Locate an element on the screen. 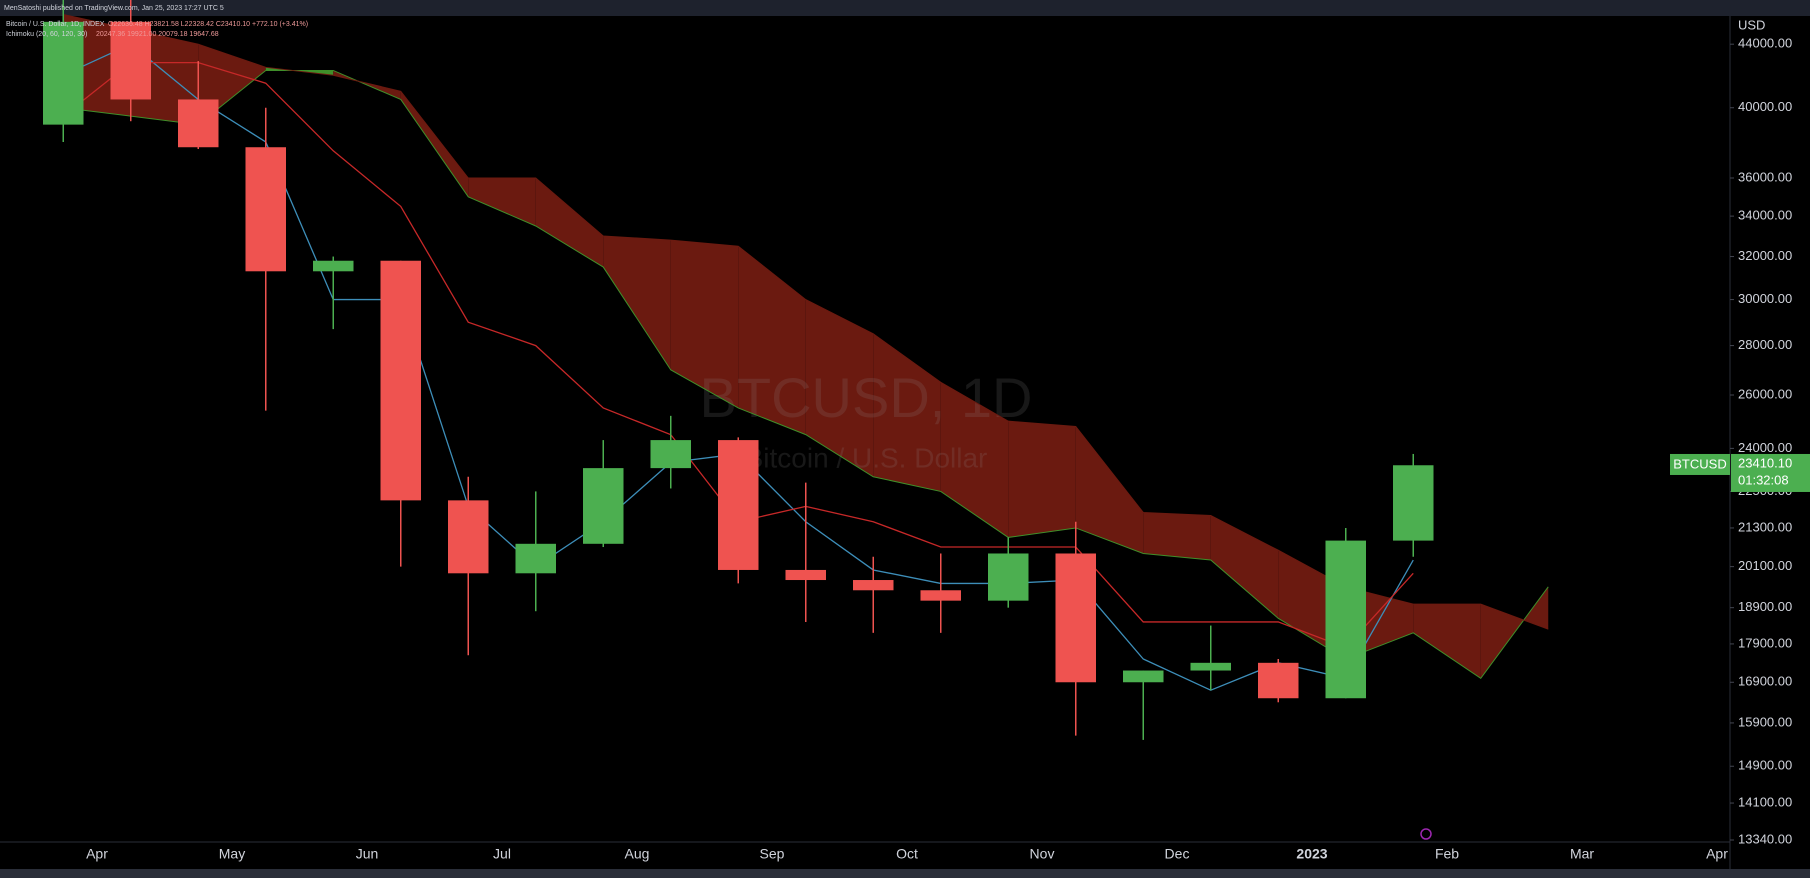 The image size is (1810, 878). bottom-bar is located at coordinates (905, 873).